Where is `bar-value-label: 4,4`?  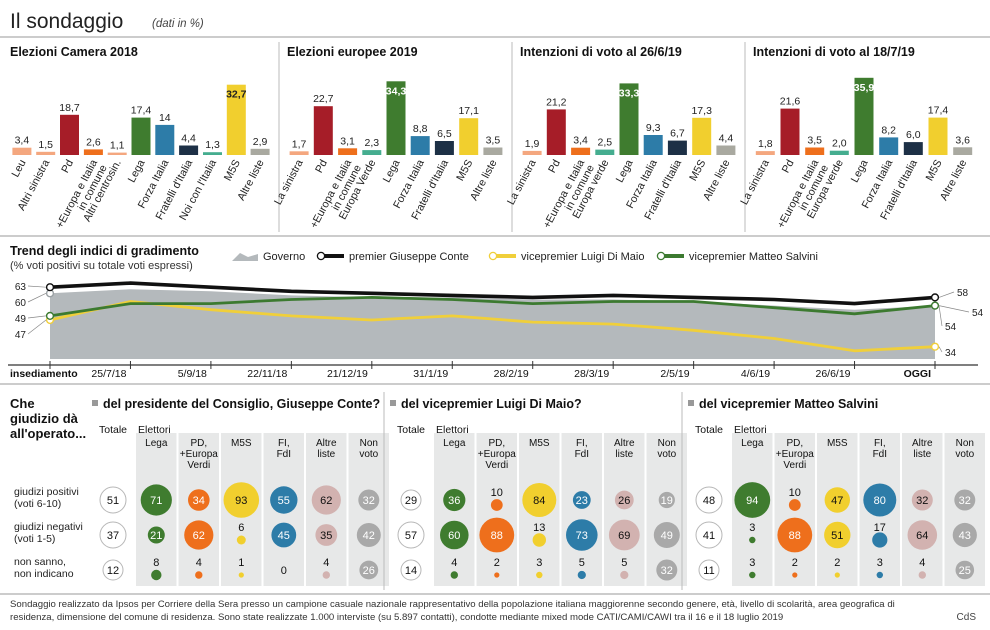 bar-value-label: 4,4 is located at coordinates (726, 139).